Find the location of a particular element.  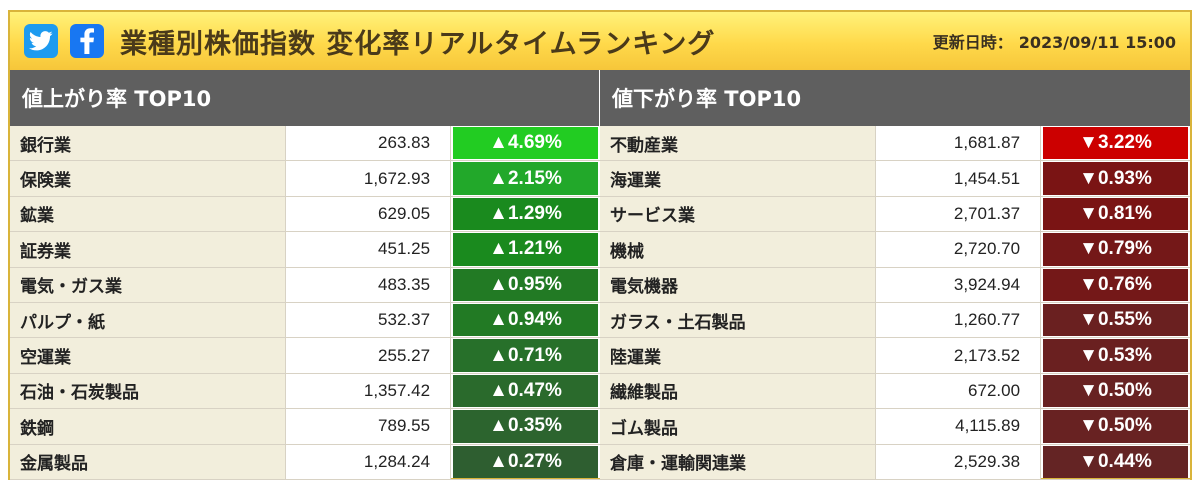

sector-name: 鉱業 is located at coordinates (148, 214).